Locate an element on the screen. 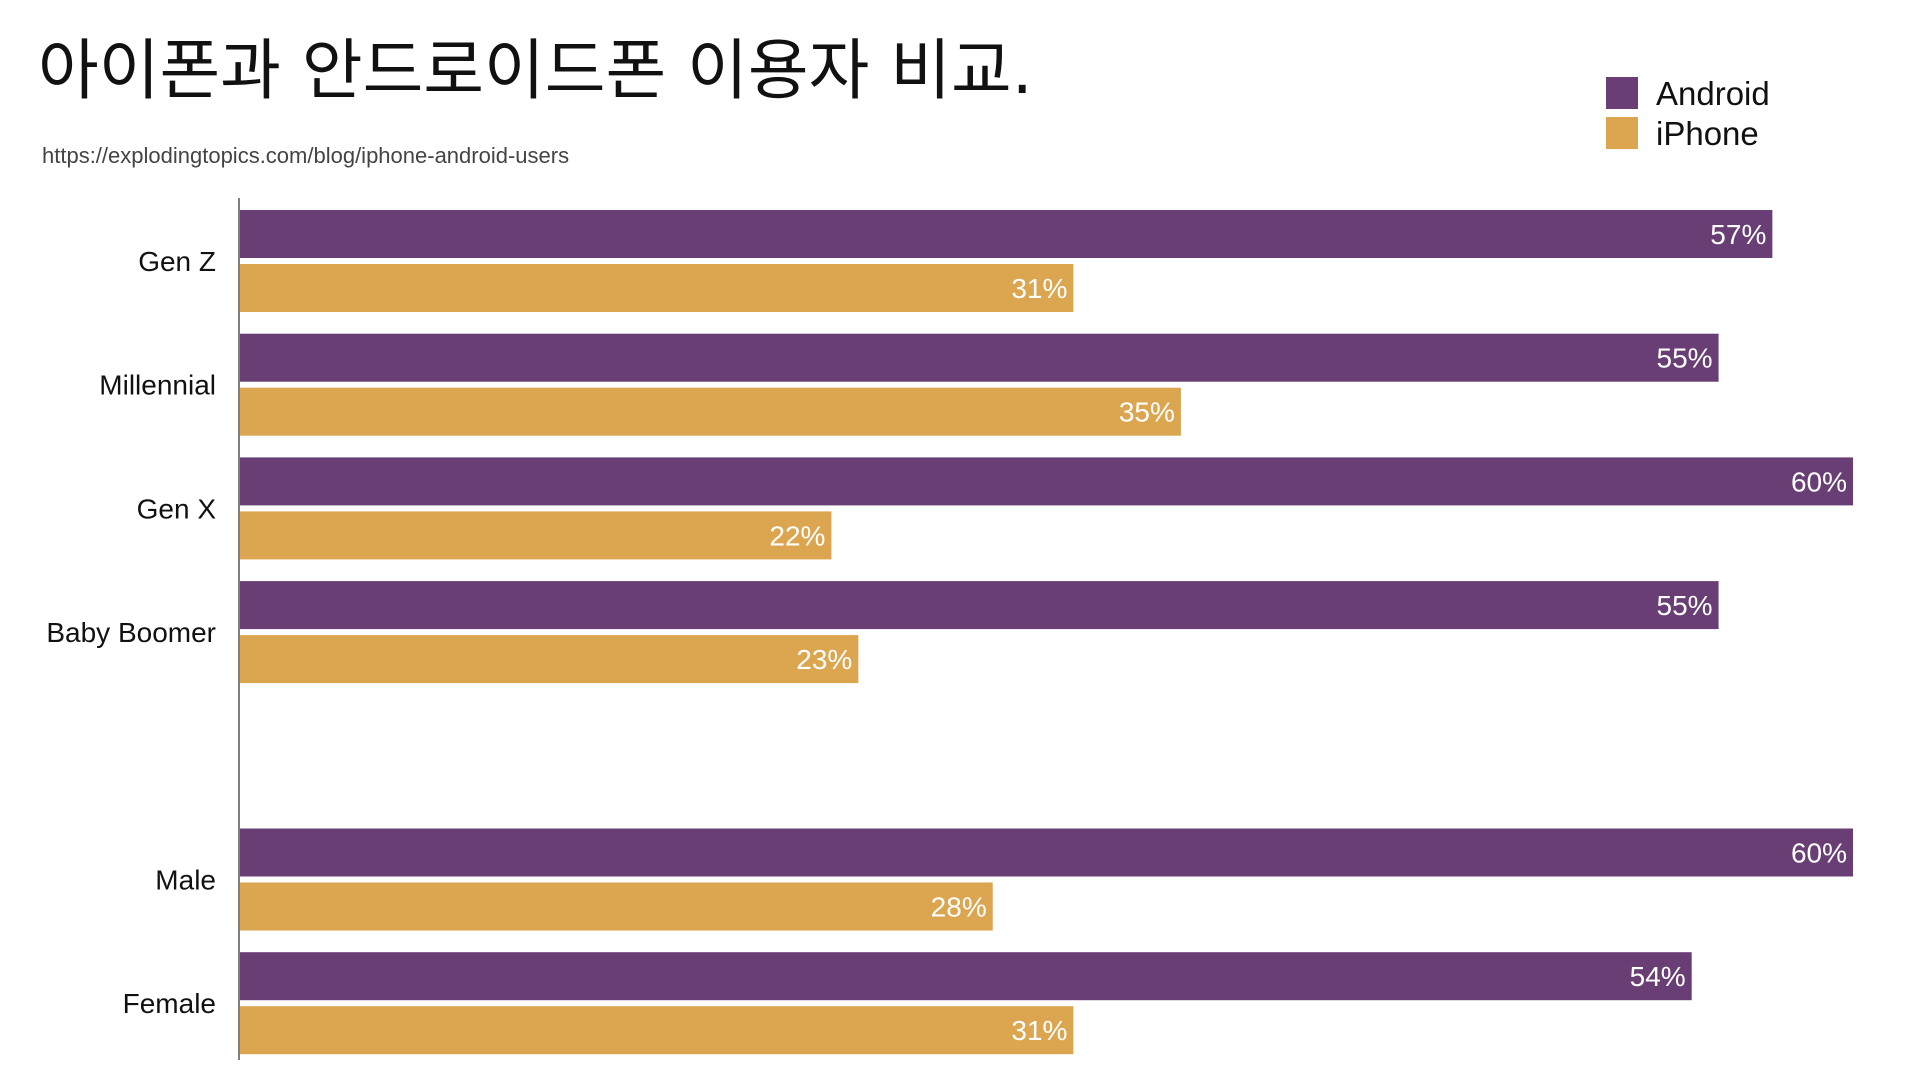 The image size is (1920, 1080). chart-title: 아이폰과 안드로이드폰 이용자 비교. is located at coordinates (535, 70).